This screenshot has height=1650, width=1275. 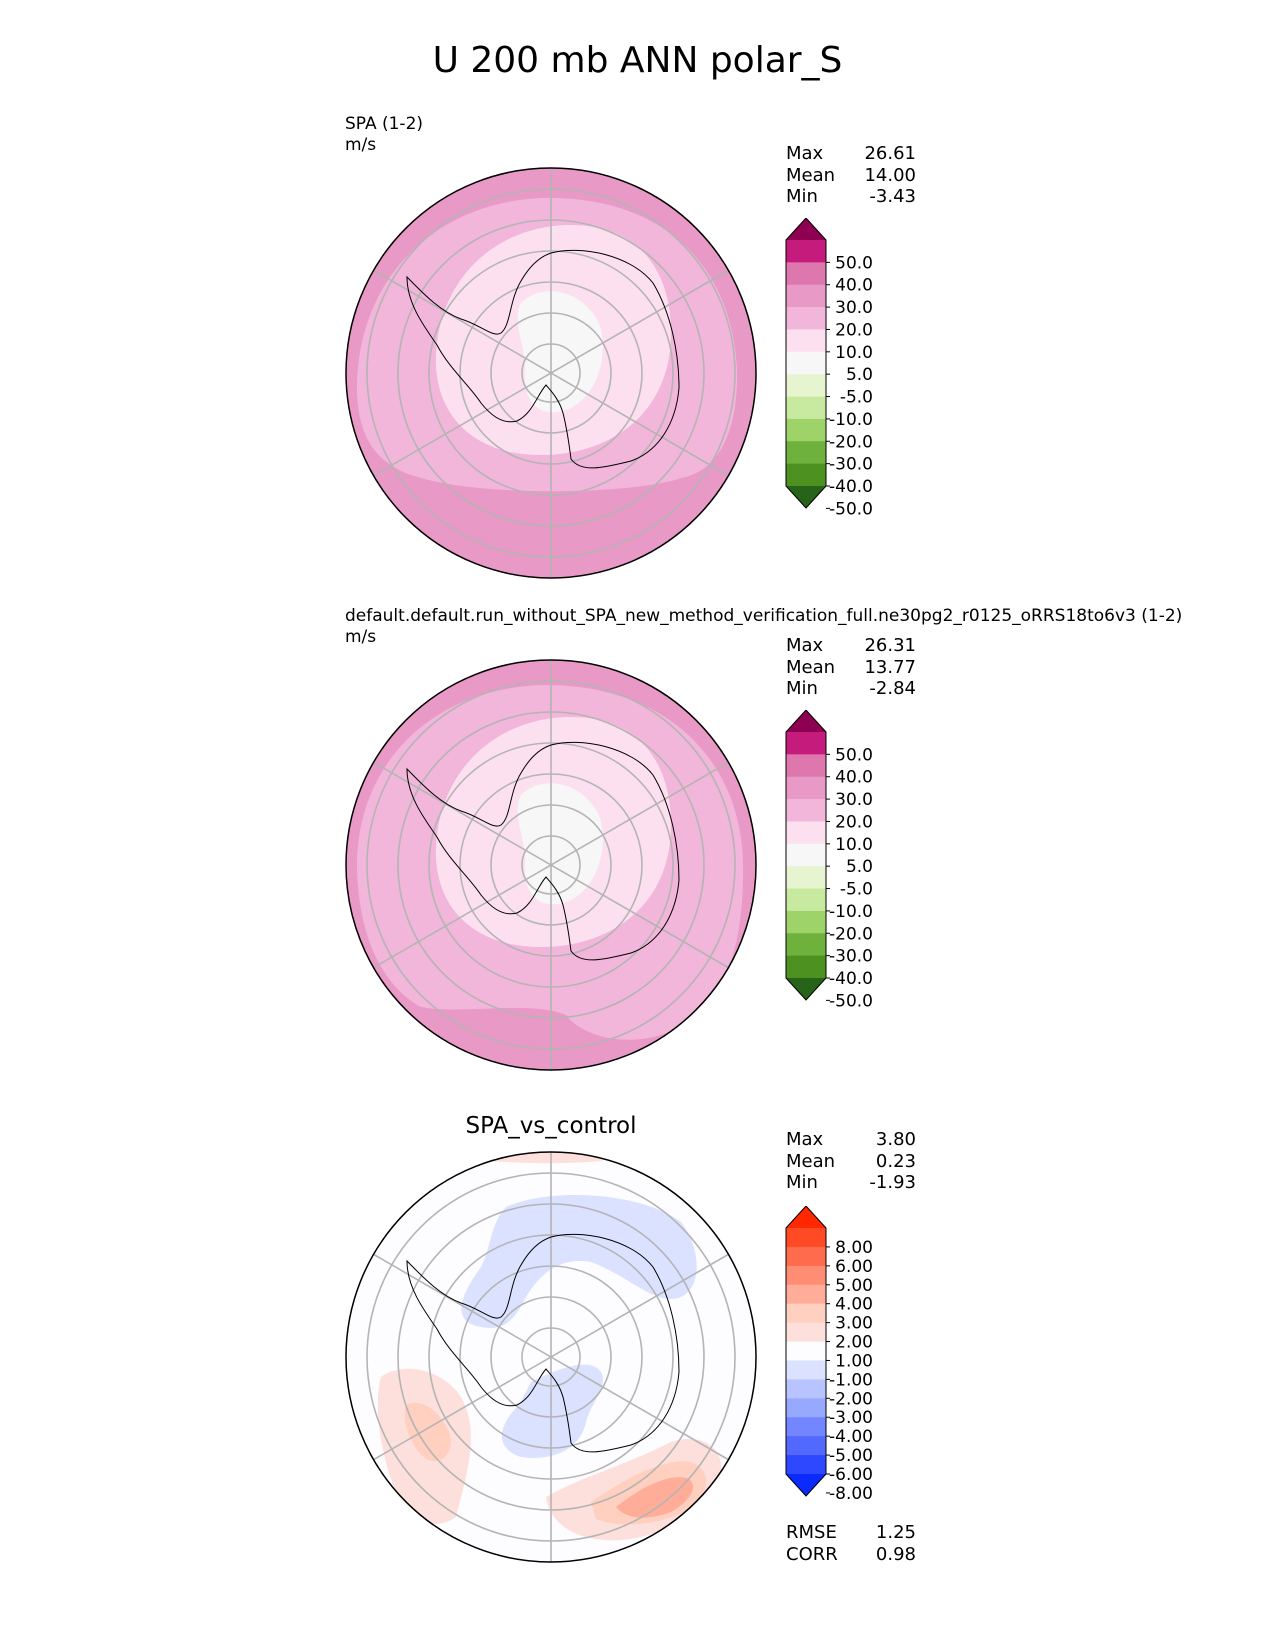 I want to click on panel-1-polar-map, so click(x=551, y=373).